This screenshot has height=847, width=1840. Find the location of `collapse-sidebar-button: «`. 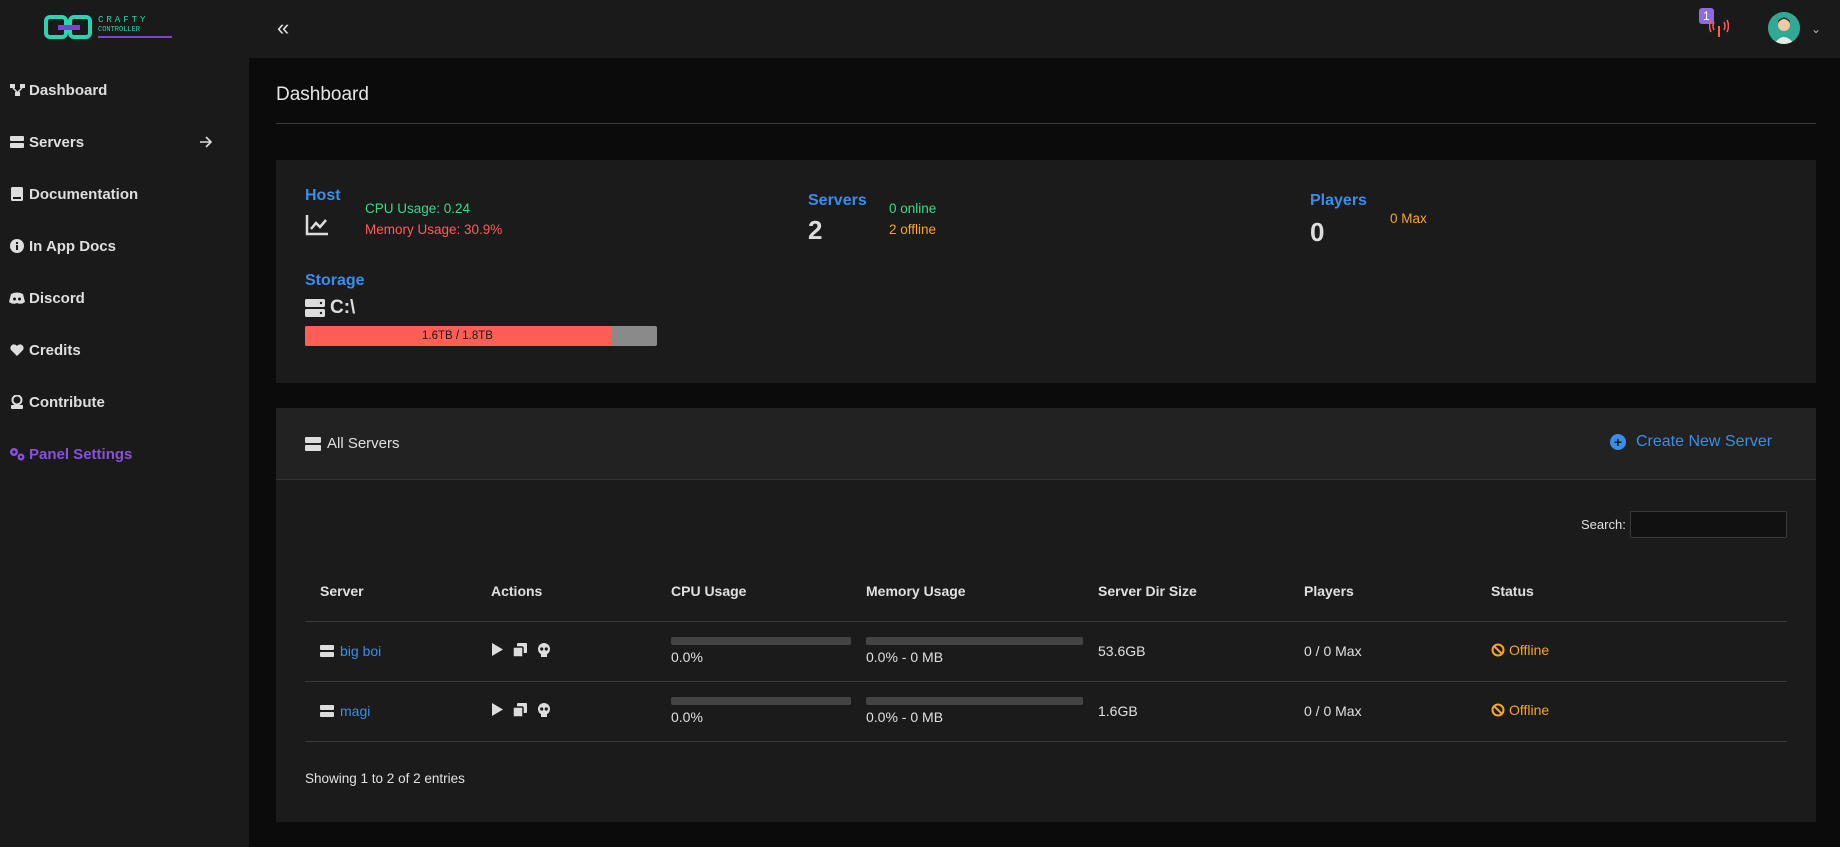

collapse-sidebar-button: « is located at coordinates (283, 27).